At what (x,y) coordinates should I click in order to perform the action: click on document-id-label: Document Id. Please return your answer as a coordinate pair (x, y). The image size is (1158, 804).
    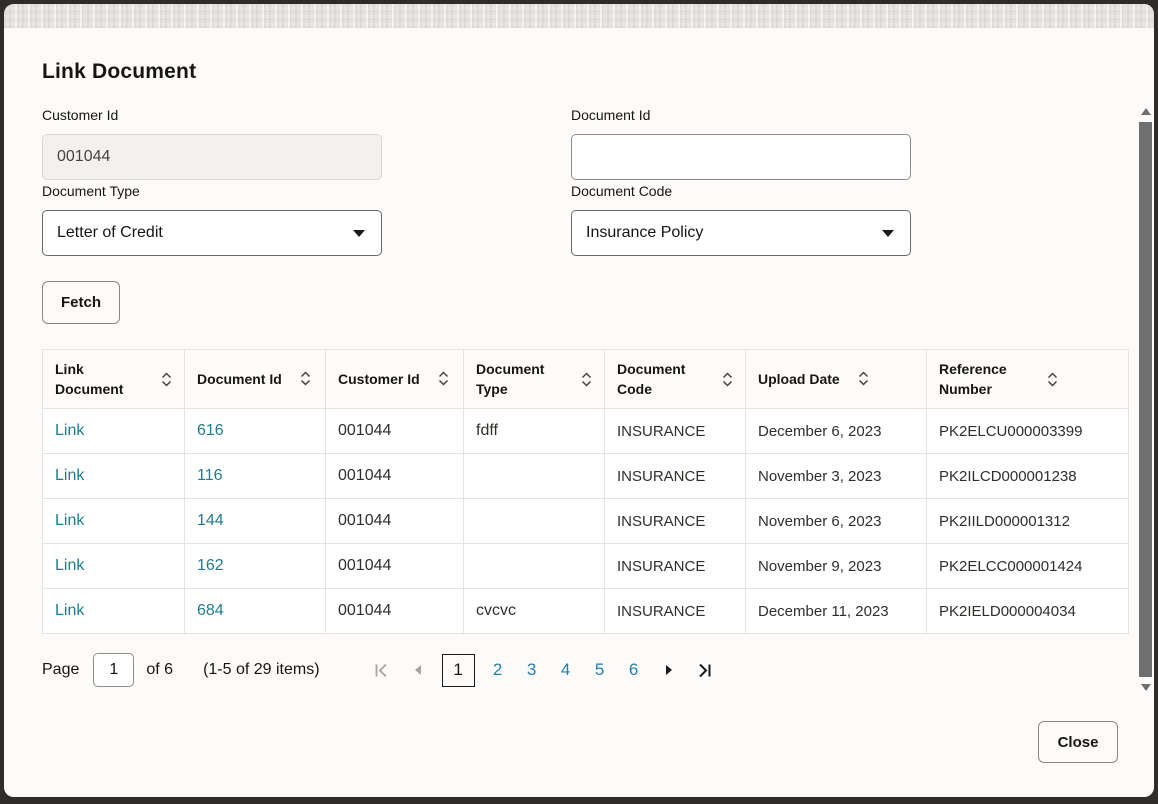
    Looking at the image, I should click on (611, 115).